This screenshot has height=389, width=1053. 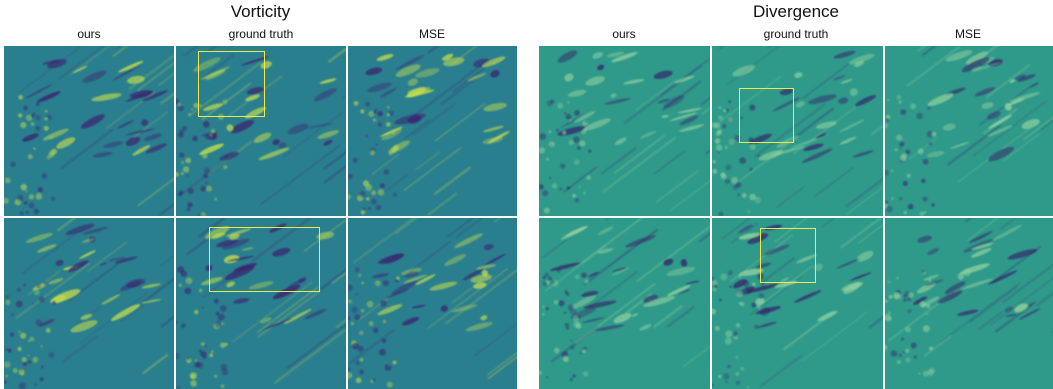 I want to click on panel-title: Vorticity, so click(x=260, y=11).